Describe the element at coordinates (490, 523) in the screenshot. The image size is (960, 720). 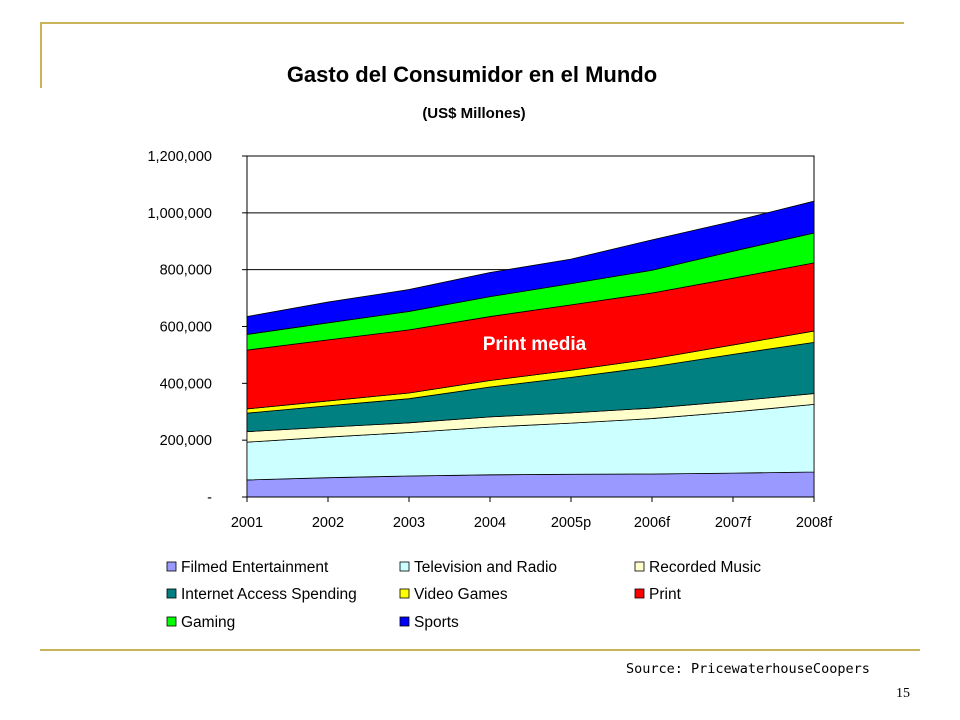
I see `x-tick-label: 2004` at that location.